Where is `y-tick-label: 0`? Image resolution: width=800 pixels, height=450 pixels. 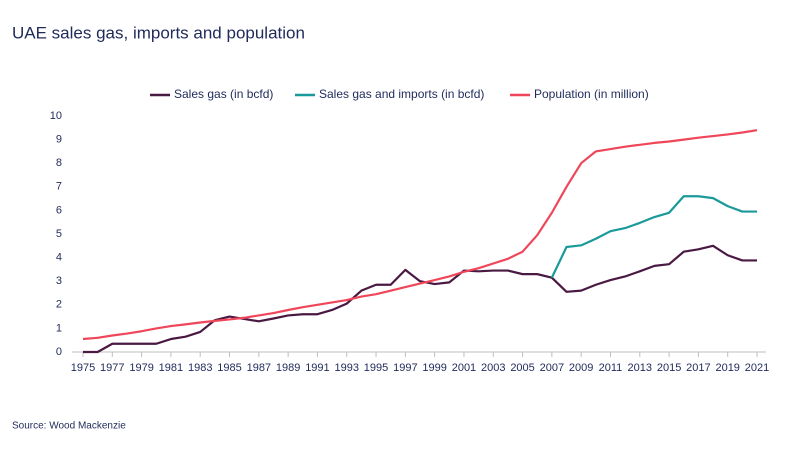
y-tick-label: 0 is located at coordinates (59, 352).